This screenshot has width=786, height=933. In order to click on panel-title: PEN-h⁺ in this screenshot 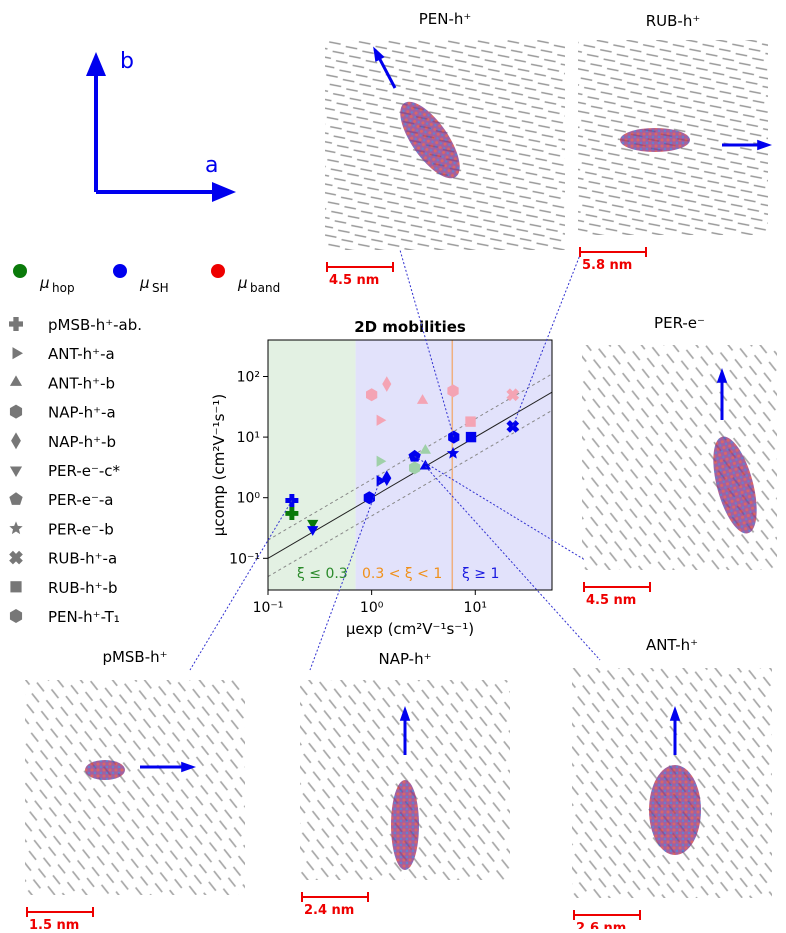, I will do `click(445, 19)`.